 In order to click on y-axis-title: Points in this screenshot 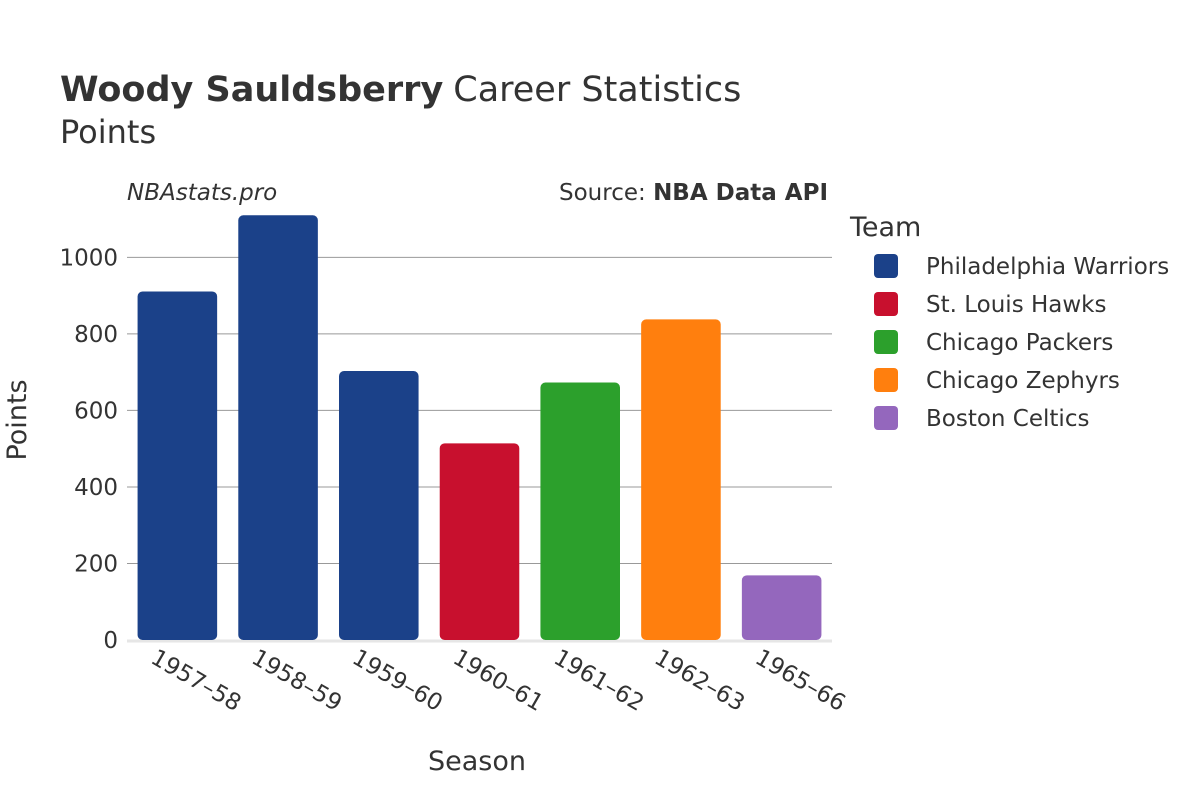, I will do `click(17, 419)`.